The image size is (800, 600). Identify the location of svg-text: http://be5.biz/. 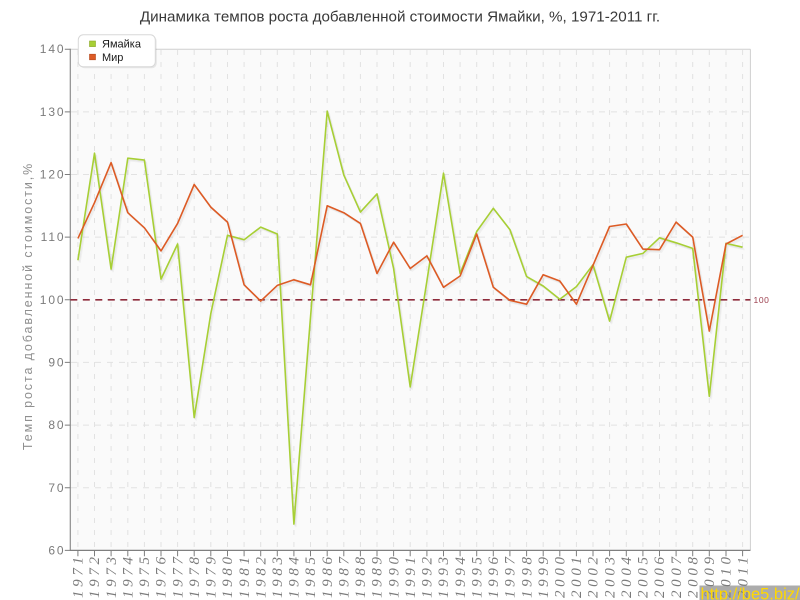
(750, 593).